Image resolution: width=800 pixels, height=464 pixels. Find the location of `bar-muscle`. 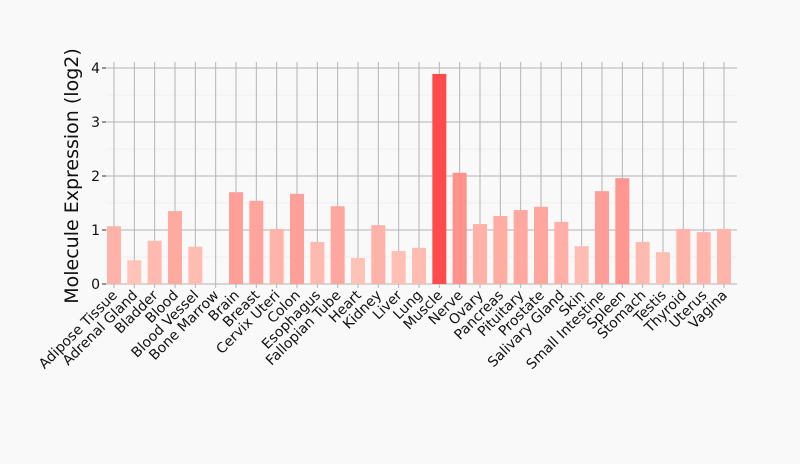

bar-muscle is located at coordinates (439, 178).